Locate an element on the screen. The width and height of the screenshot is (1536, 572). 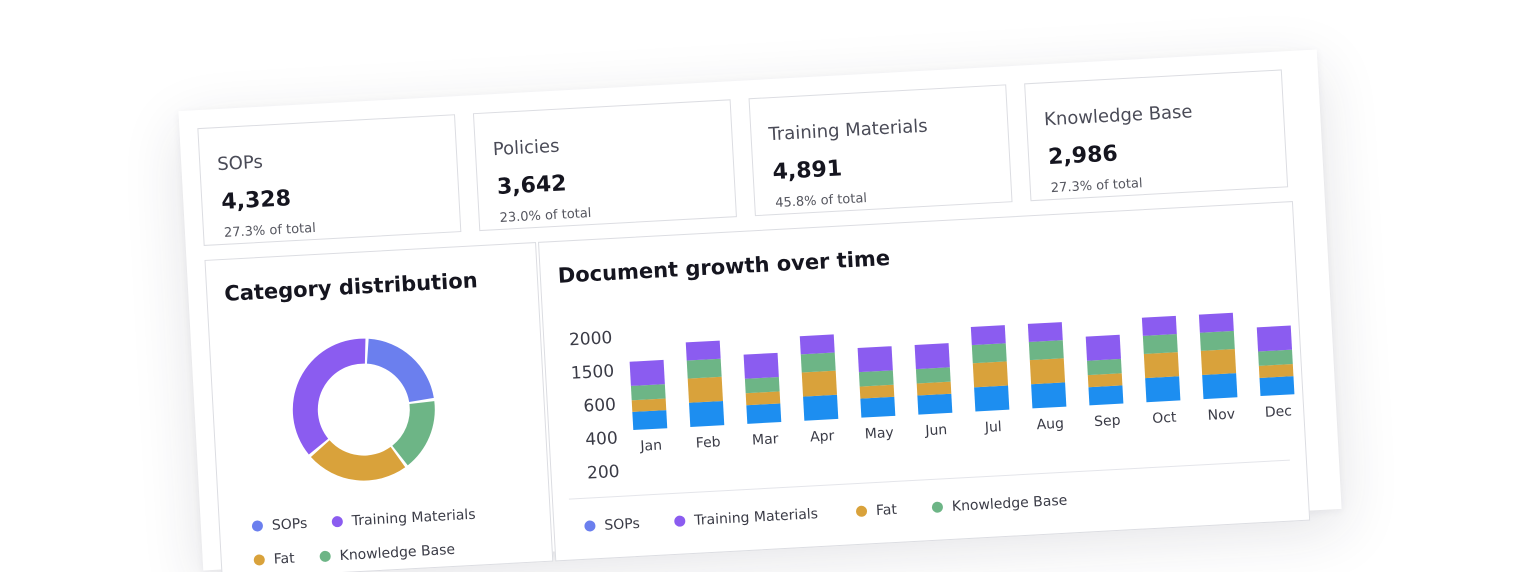
bar-segment-knowledge-base-oct is located at coordinates (1160, 343).